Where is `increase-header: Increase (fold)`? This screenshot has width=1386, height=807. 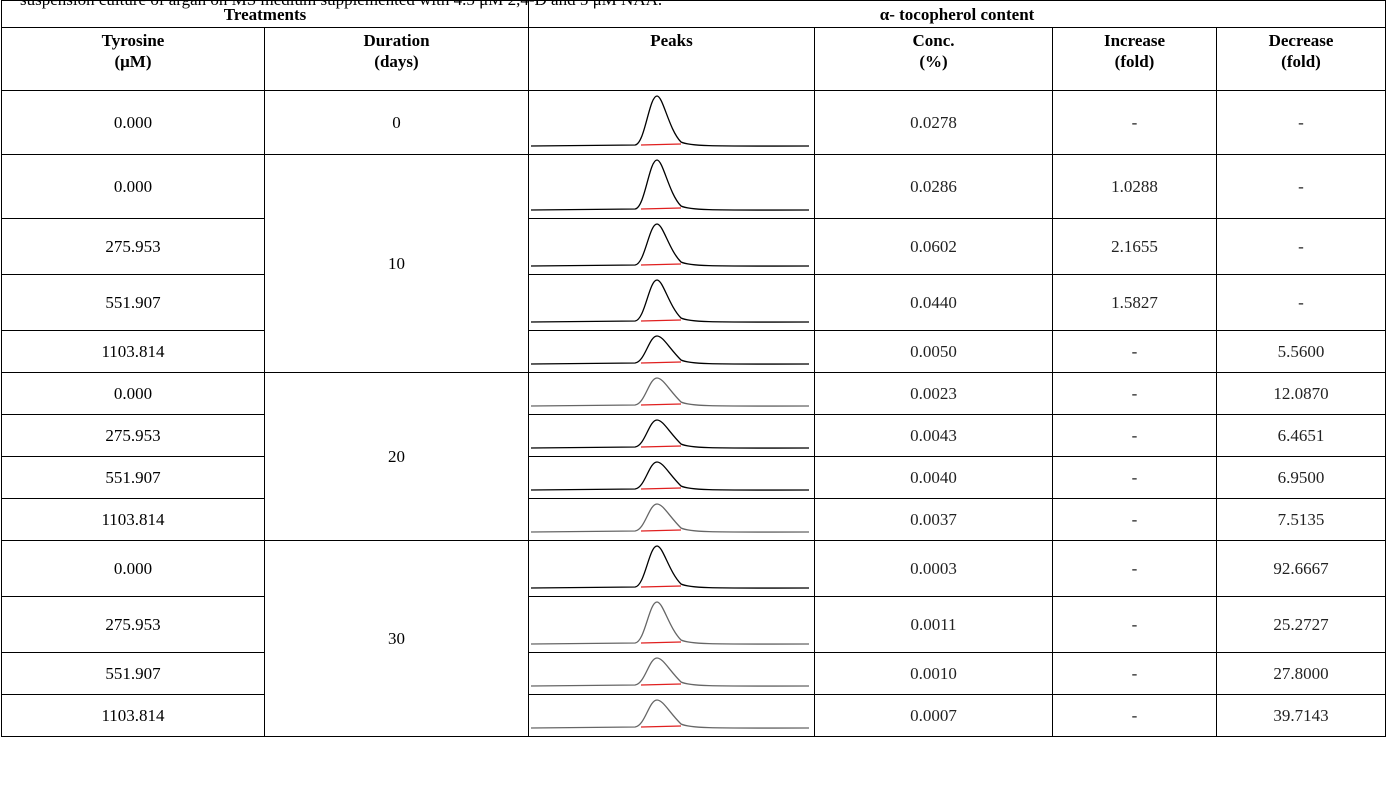
increase-header: Increase (fold) is located at coordinates (1134, 59).